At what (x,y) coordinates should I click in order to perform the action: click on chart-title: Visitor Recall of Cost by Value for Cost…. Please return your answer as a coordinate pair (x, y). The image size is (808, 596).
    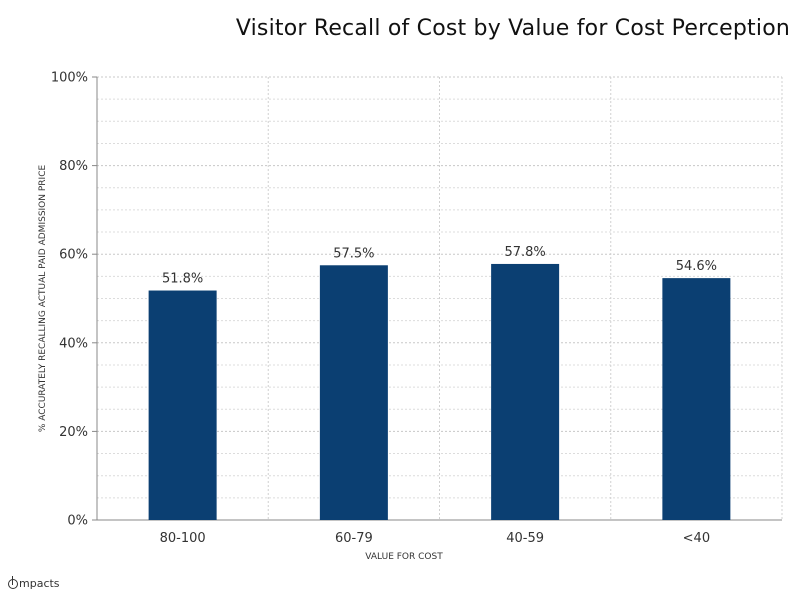
    Looking at the image, I should click on (512, 28).